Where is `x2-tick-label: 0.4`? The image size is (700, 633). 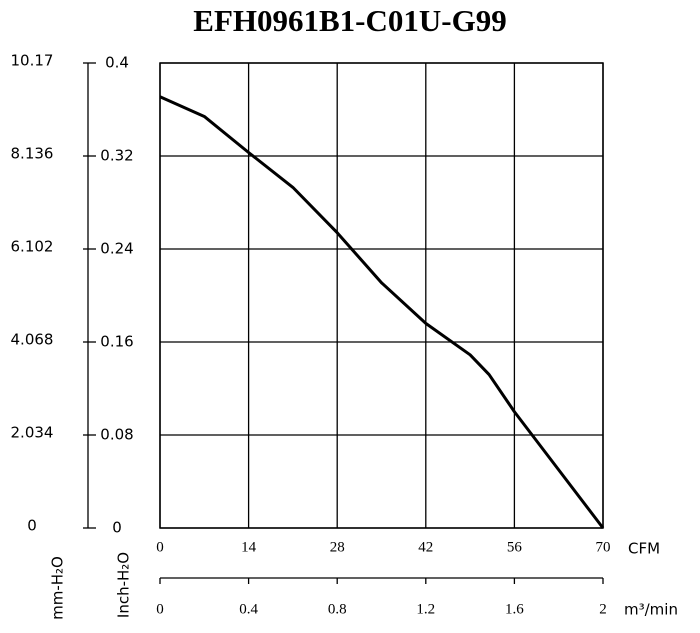 x2-tick-label: 0.4 is located at coordinates (248, 609).